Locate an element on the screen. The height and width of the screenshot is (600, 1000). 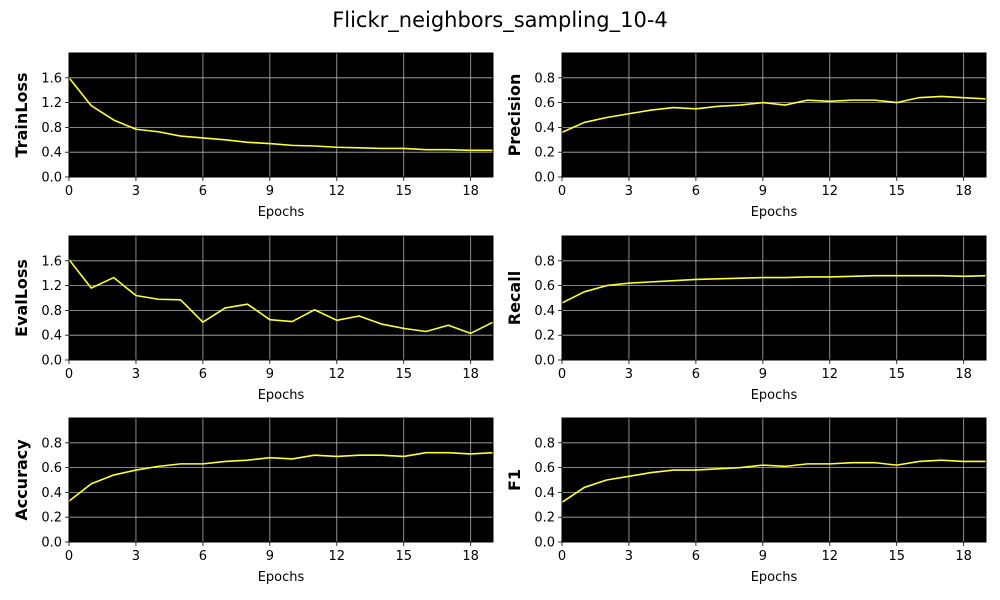
evalloss-ytick-label-0: 0.0 is located at coordinates (51, 361).